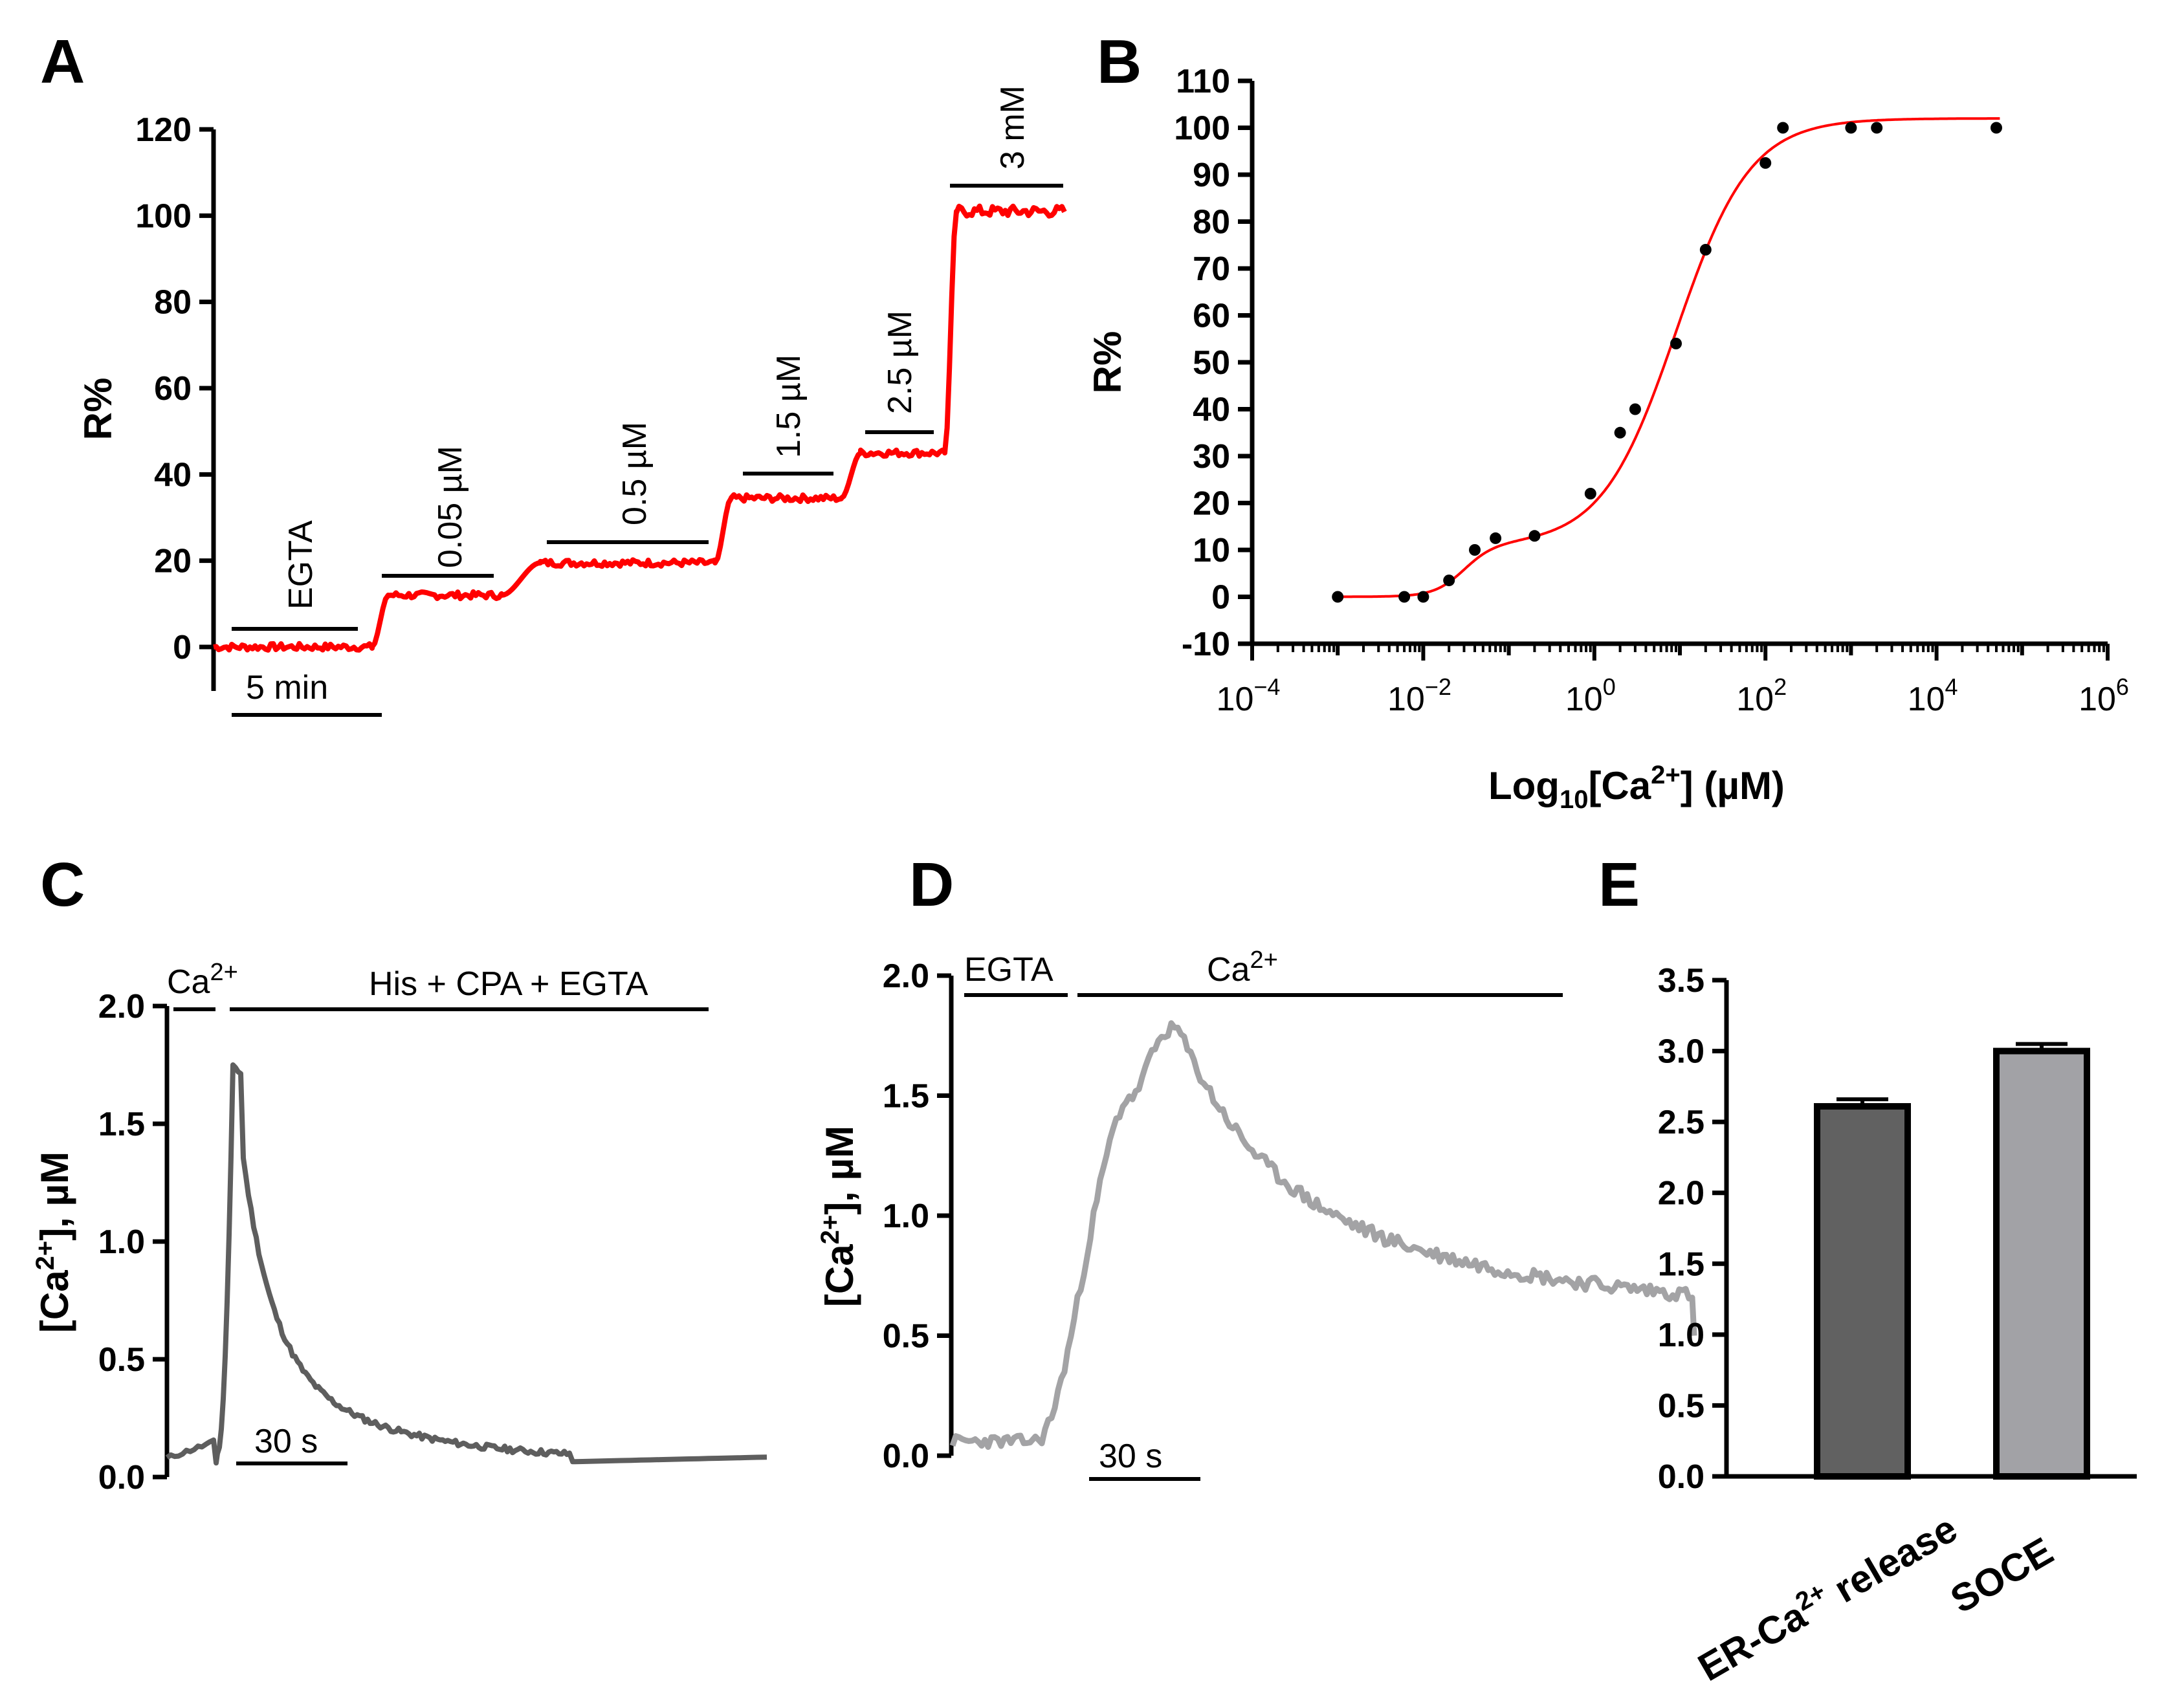  I want to click on a-ytick-label-4: 80, so click(173, 303).